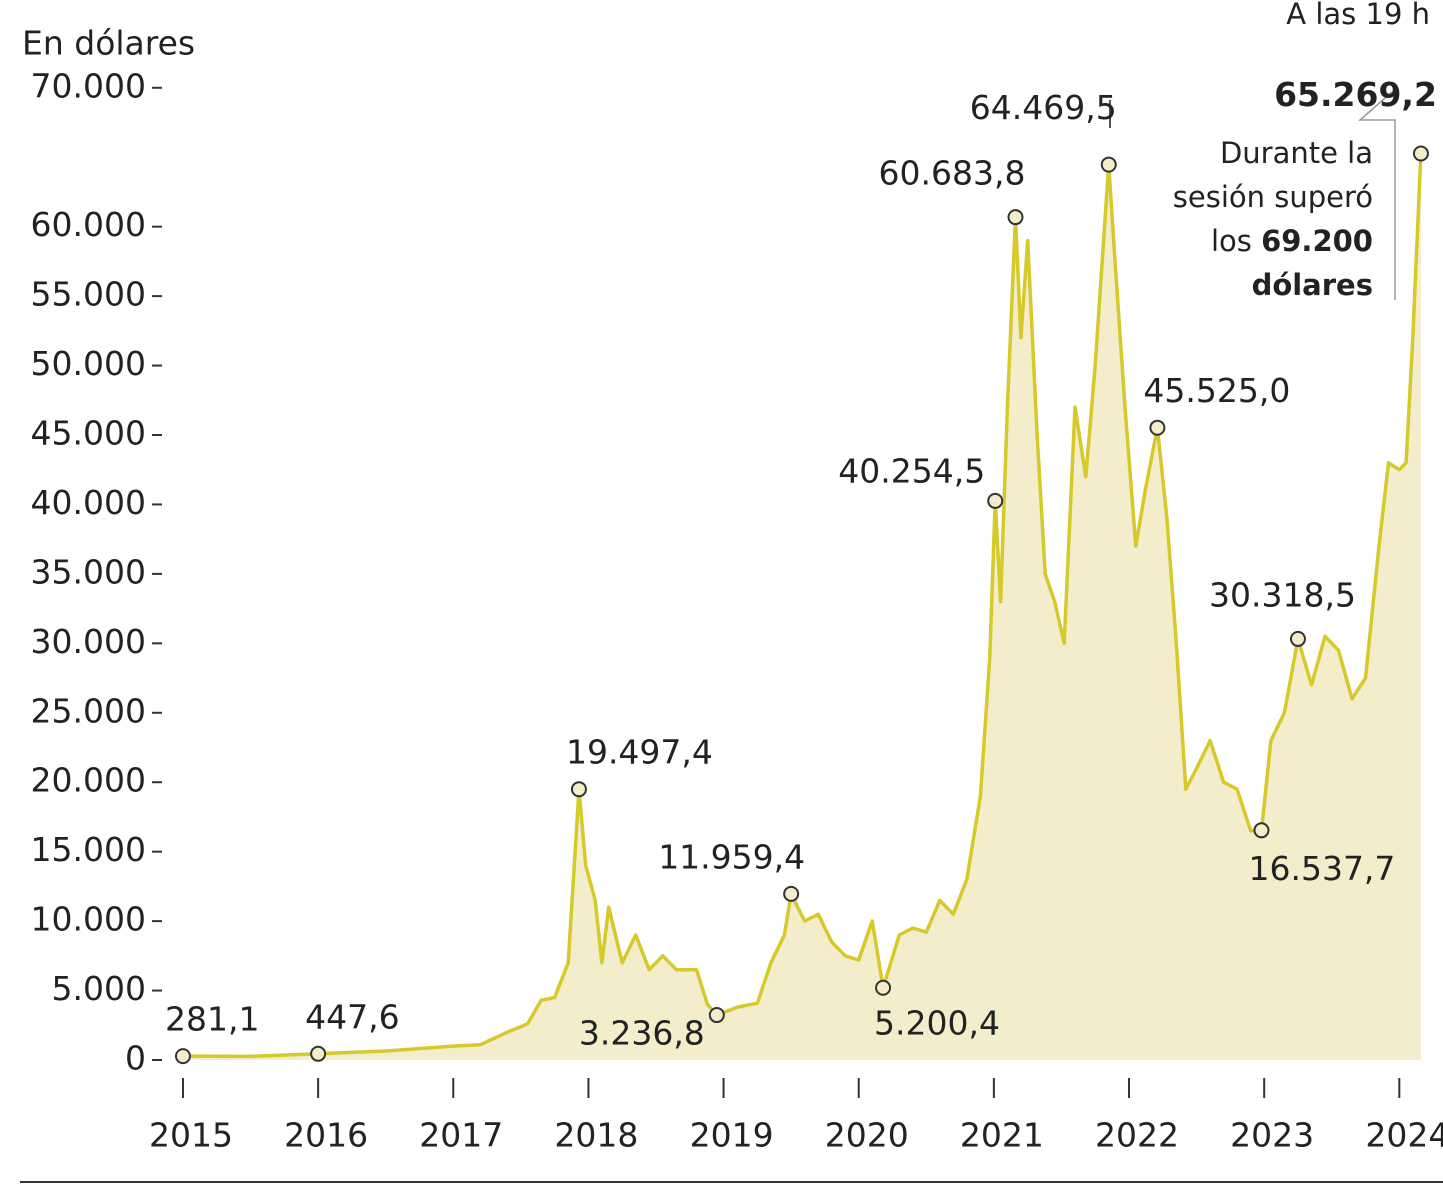 This screenshot has width=1443, height=1185. Describe the element at coordinates (1358, 15) in the screenshot. I see `time-note: A las 19 h` at that location.